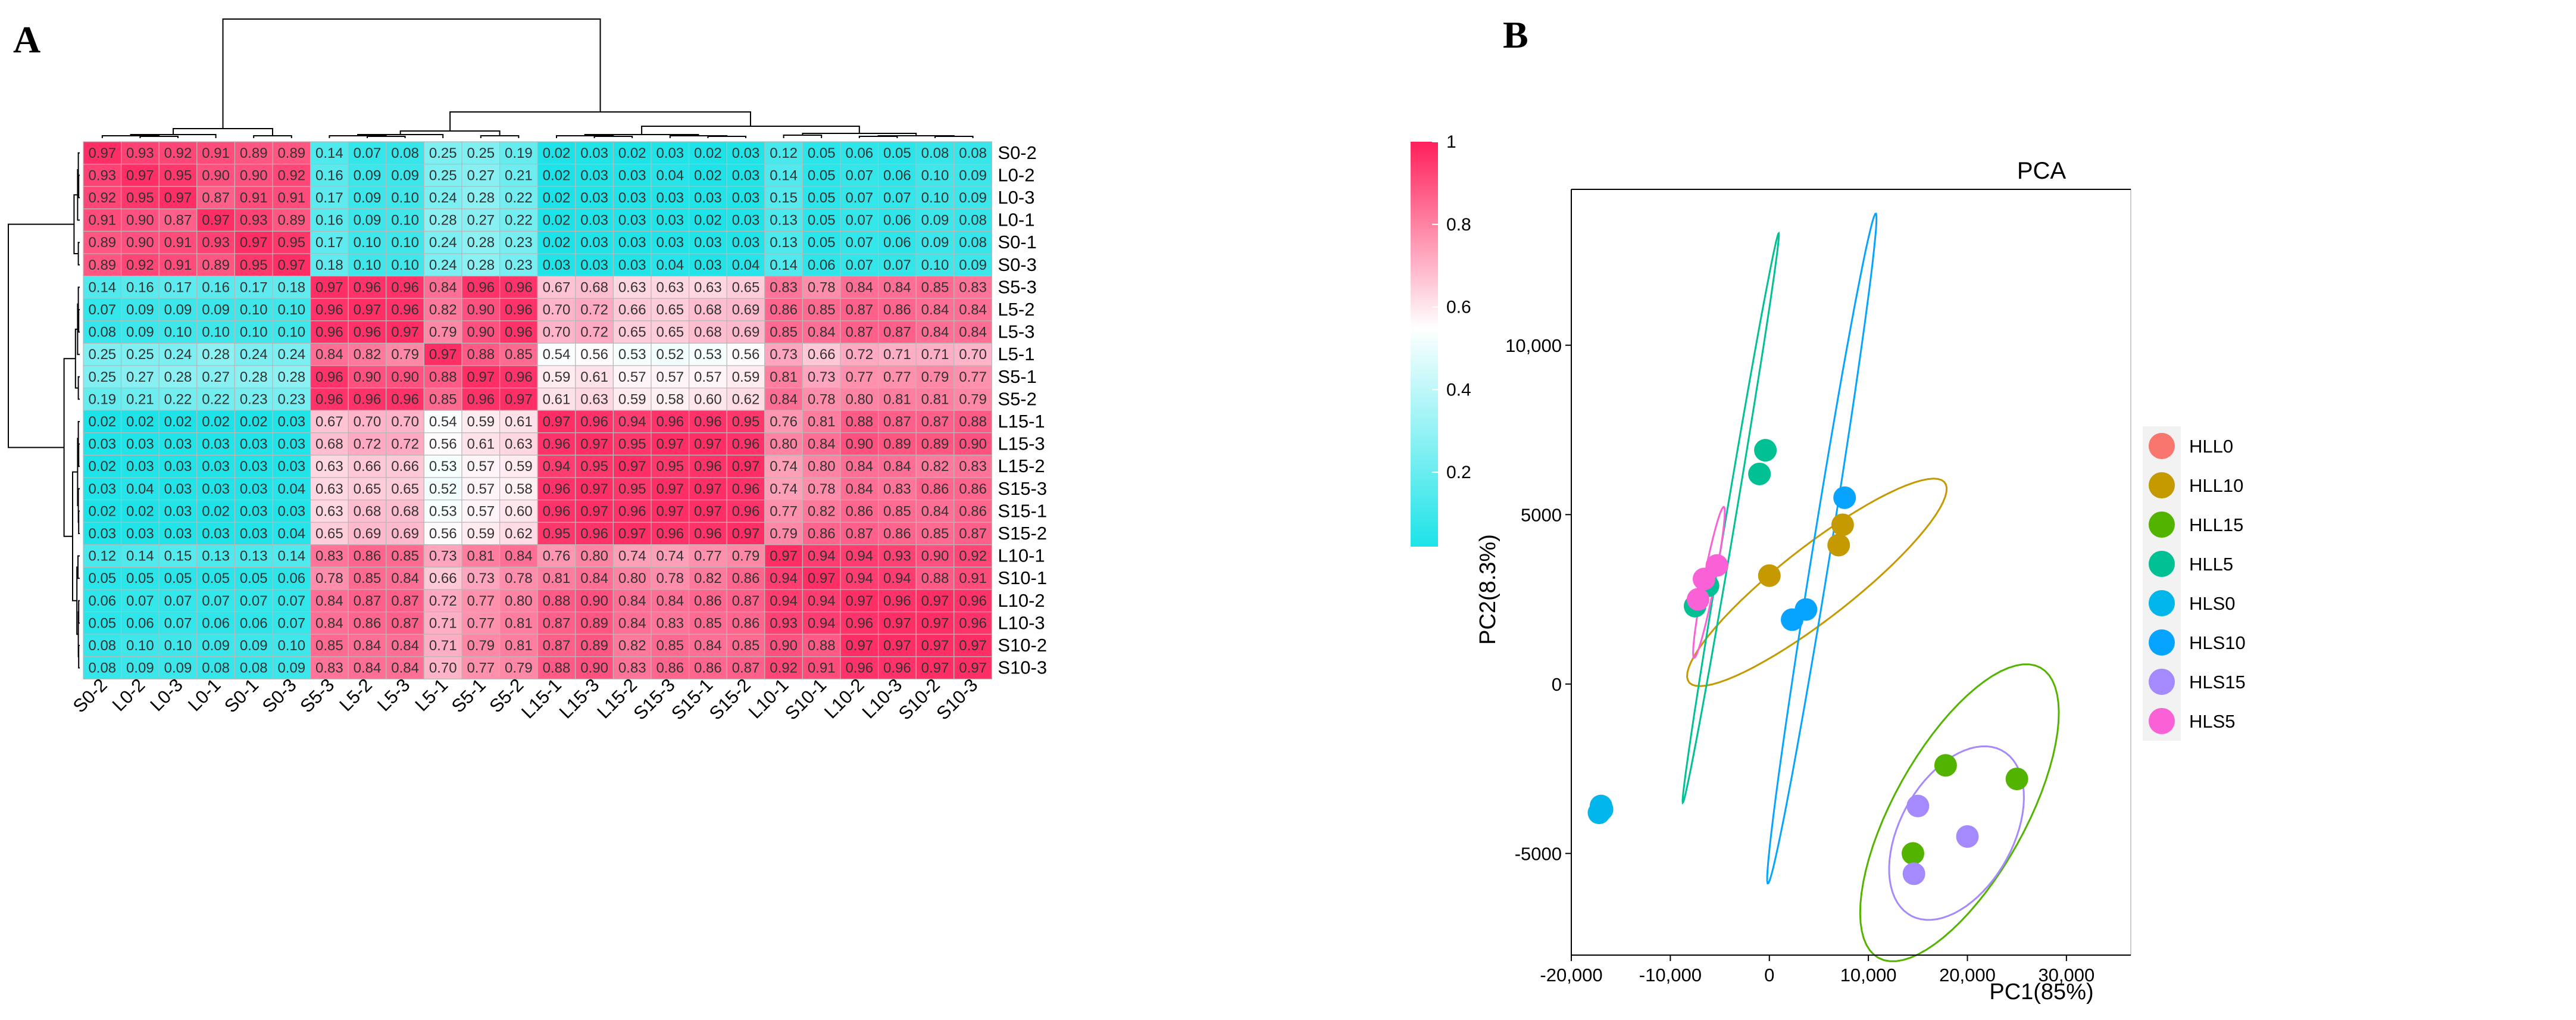 The height and width of the screenshot is (1020, 2576). I want to click on heatmap-row-label: S15-1, so click(1022, 511).